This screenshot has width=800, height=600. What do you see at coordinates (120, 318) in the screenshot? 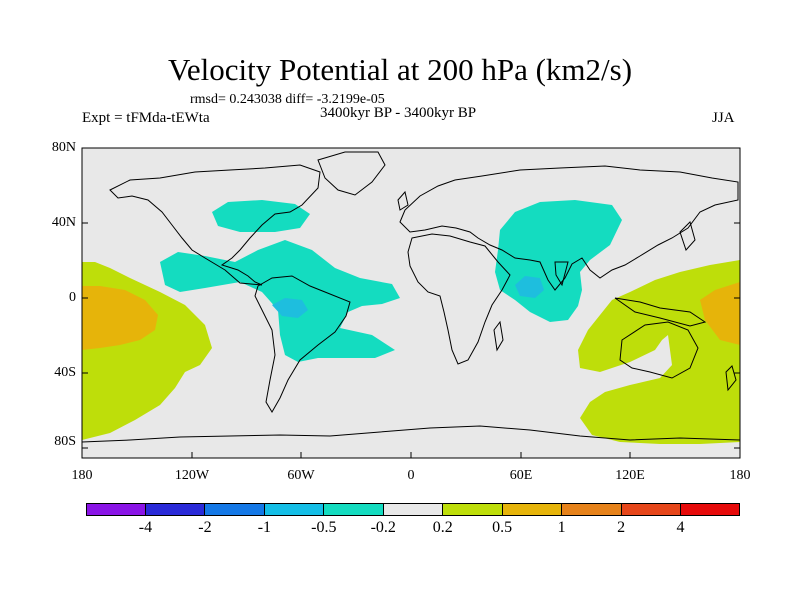
I see `contour-orange-east-pacific` at bounding box center [120, 318].